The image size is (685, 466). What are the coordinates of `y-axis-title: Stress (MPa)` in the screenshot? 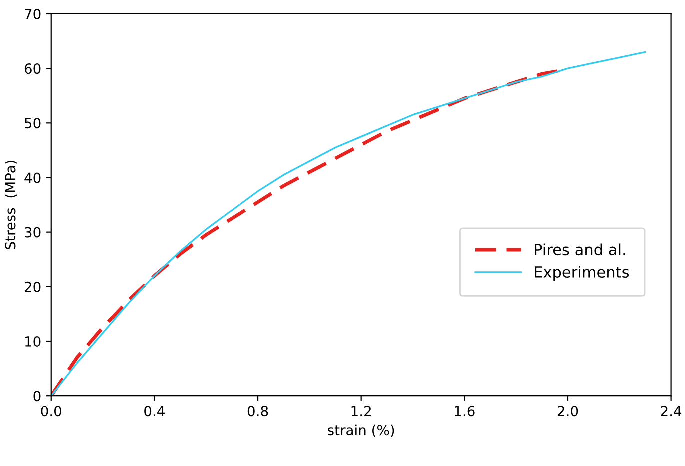 It's located at (11, 205).